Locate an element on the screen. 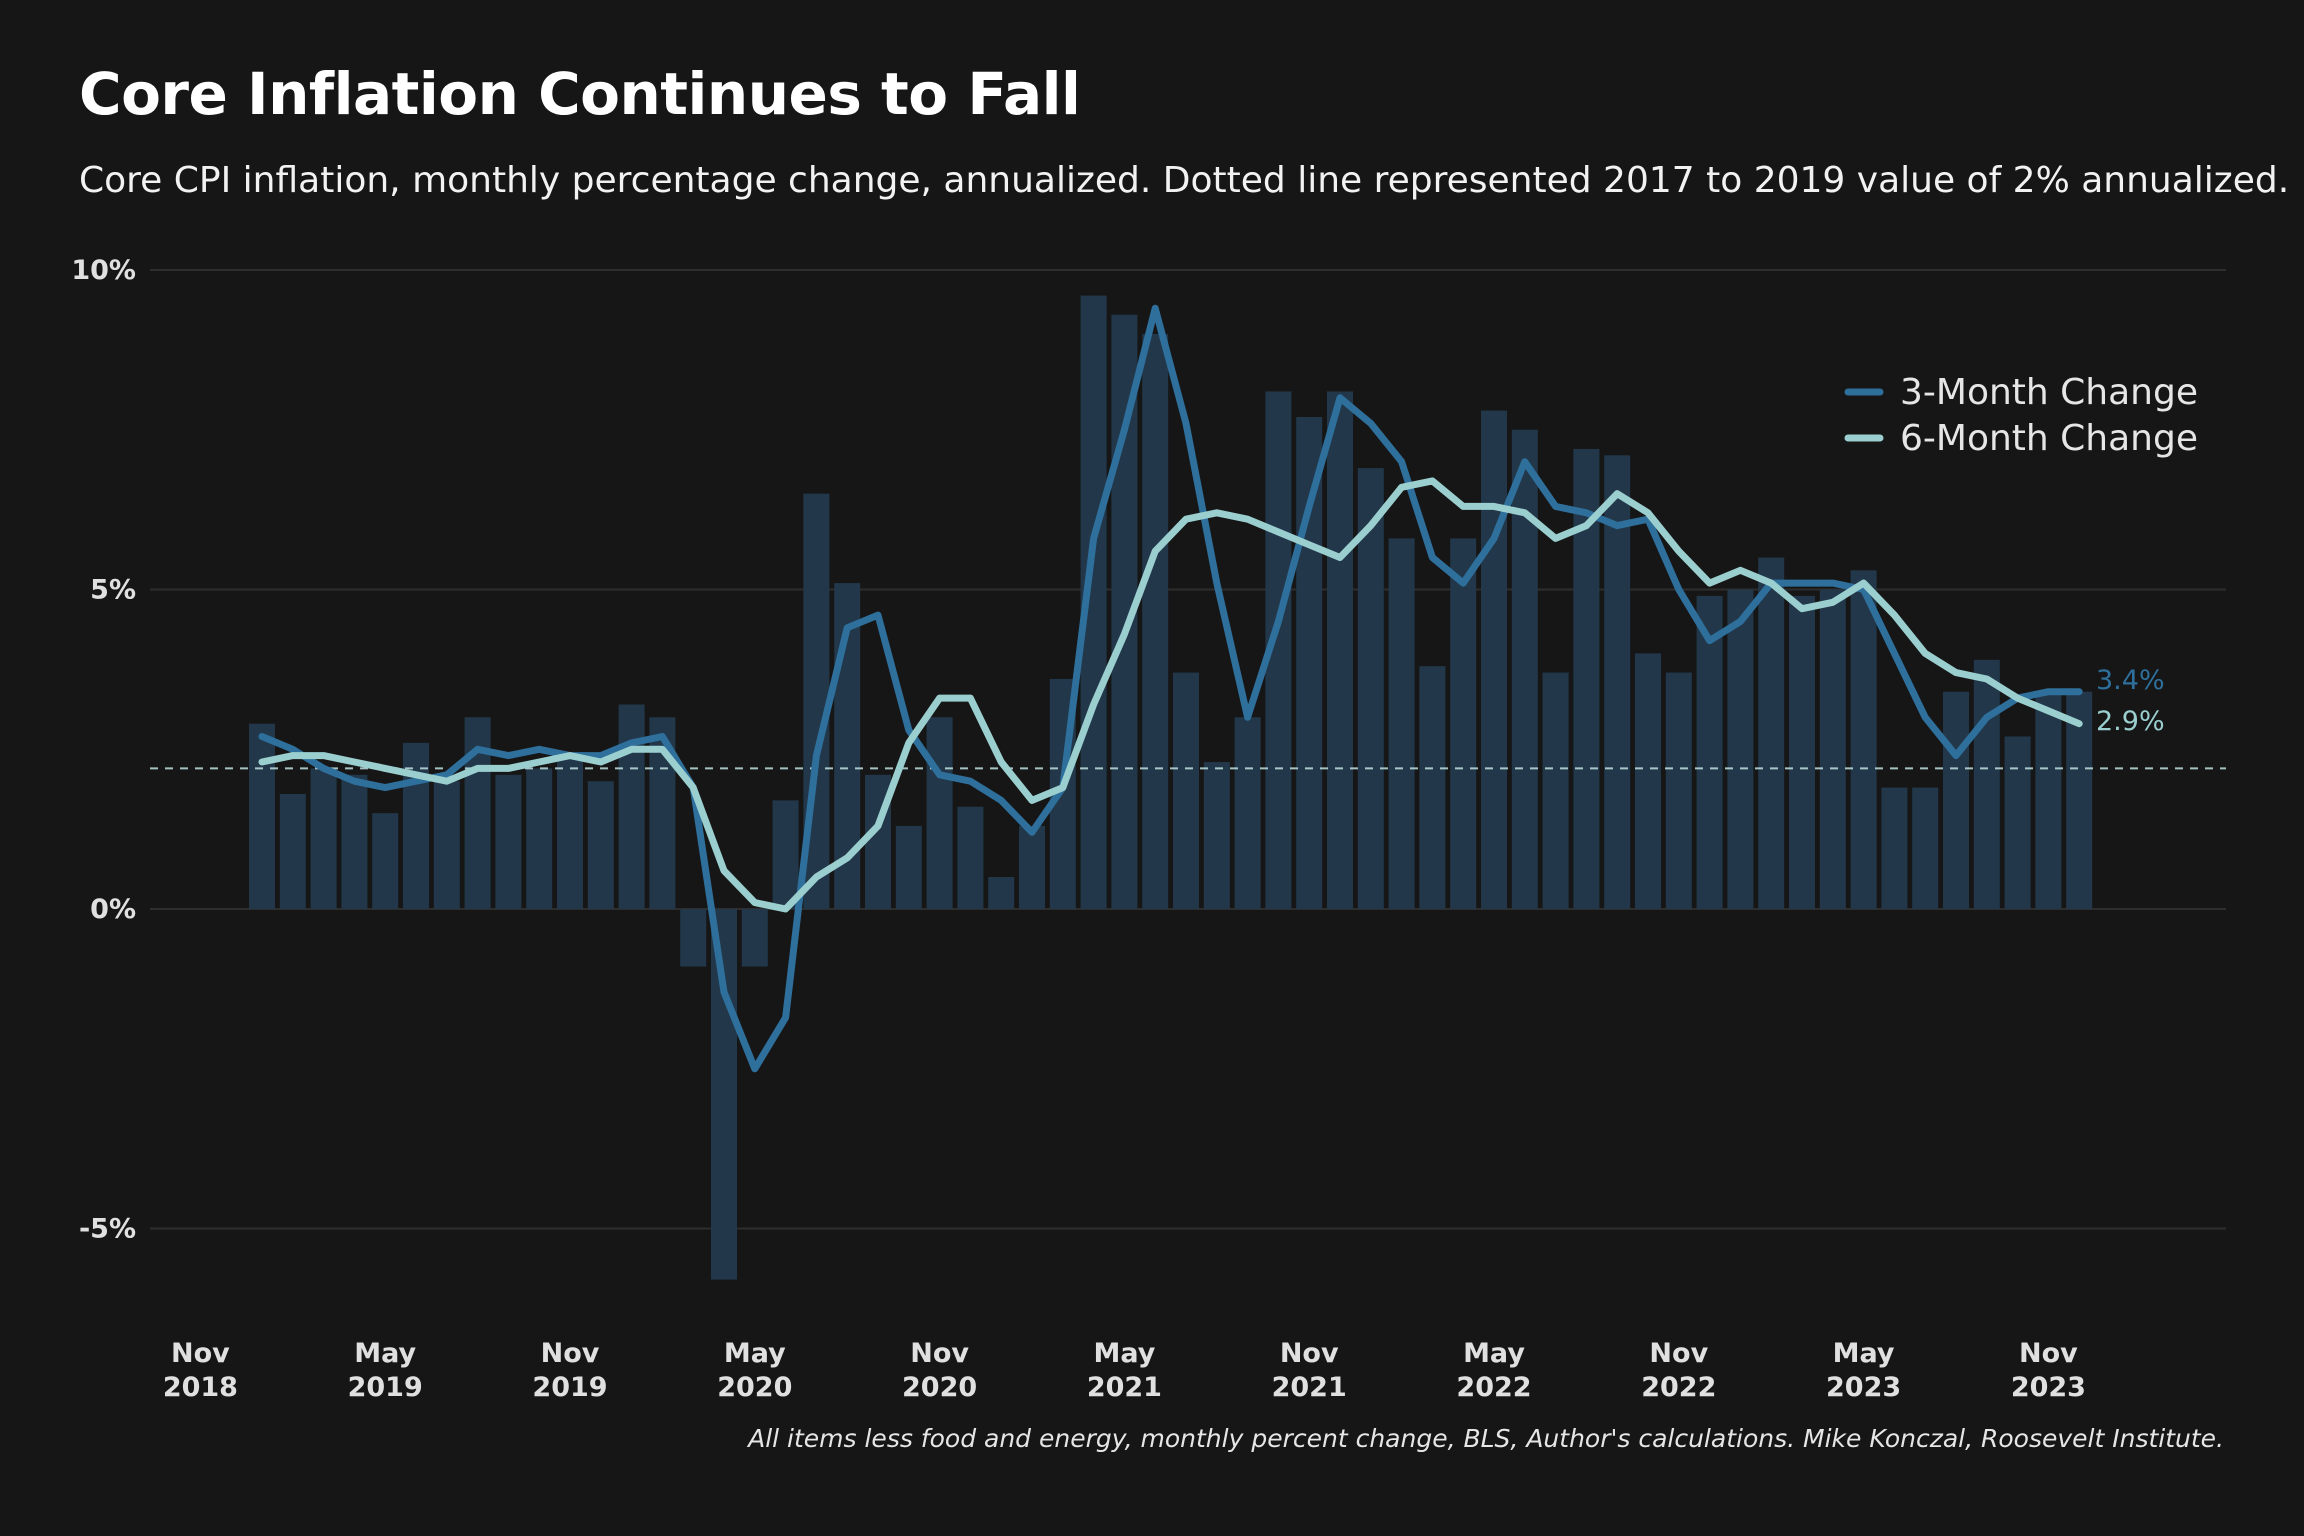 The height and width of the screenshot is (1536, 2304). y-tick-label: 10% is located at coordinates (103, 270).